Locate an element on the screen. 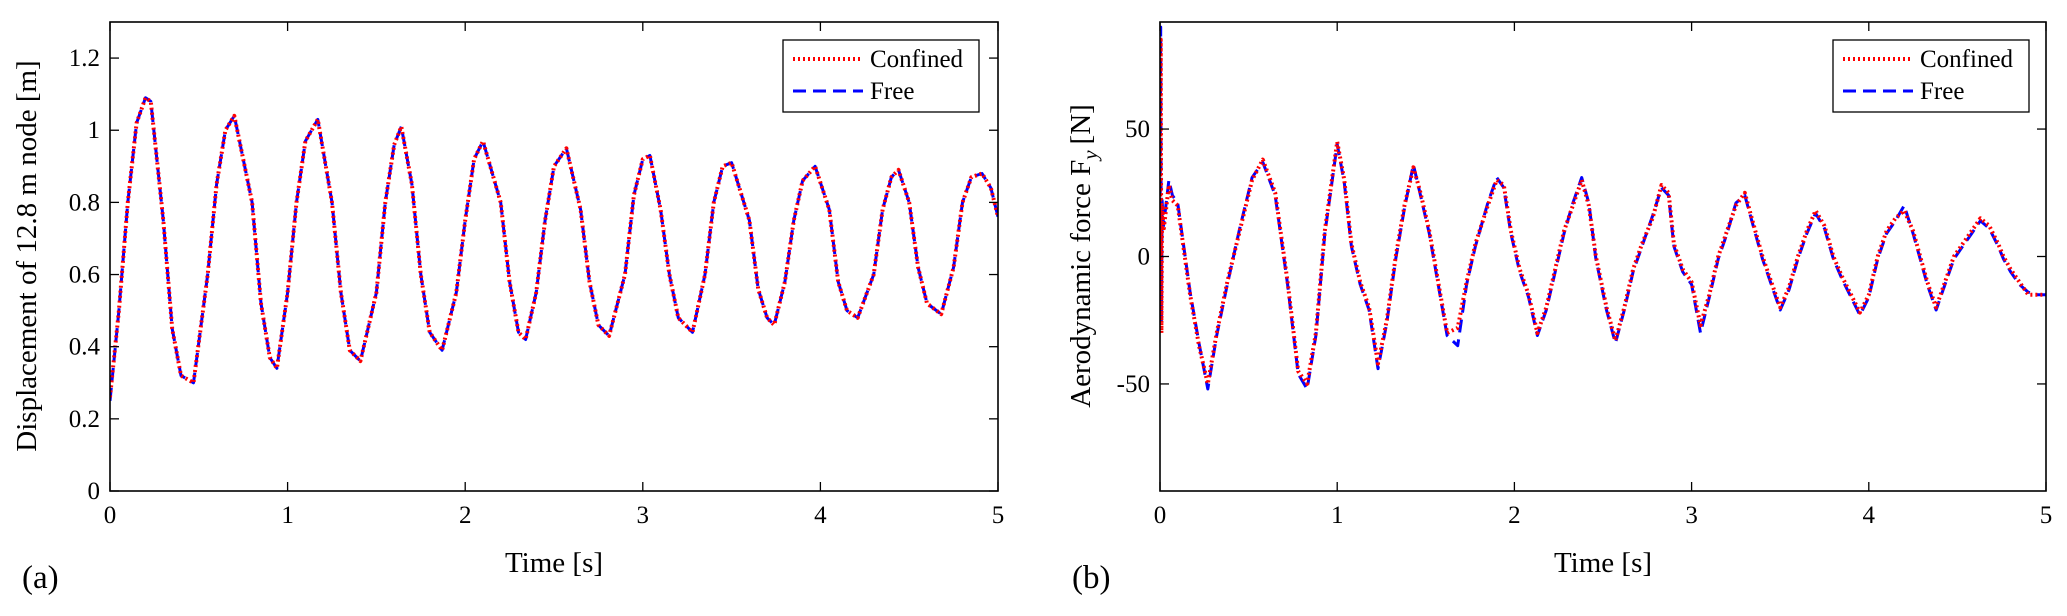 This screenshot has height=616, width=2067. y-tick-label: 50 is located at coordinates (1137, 129).